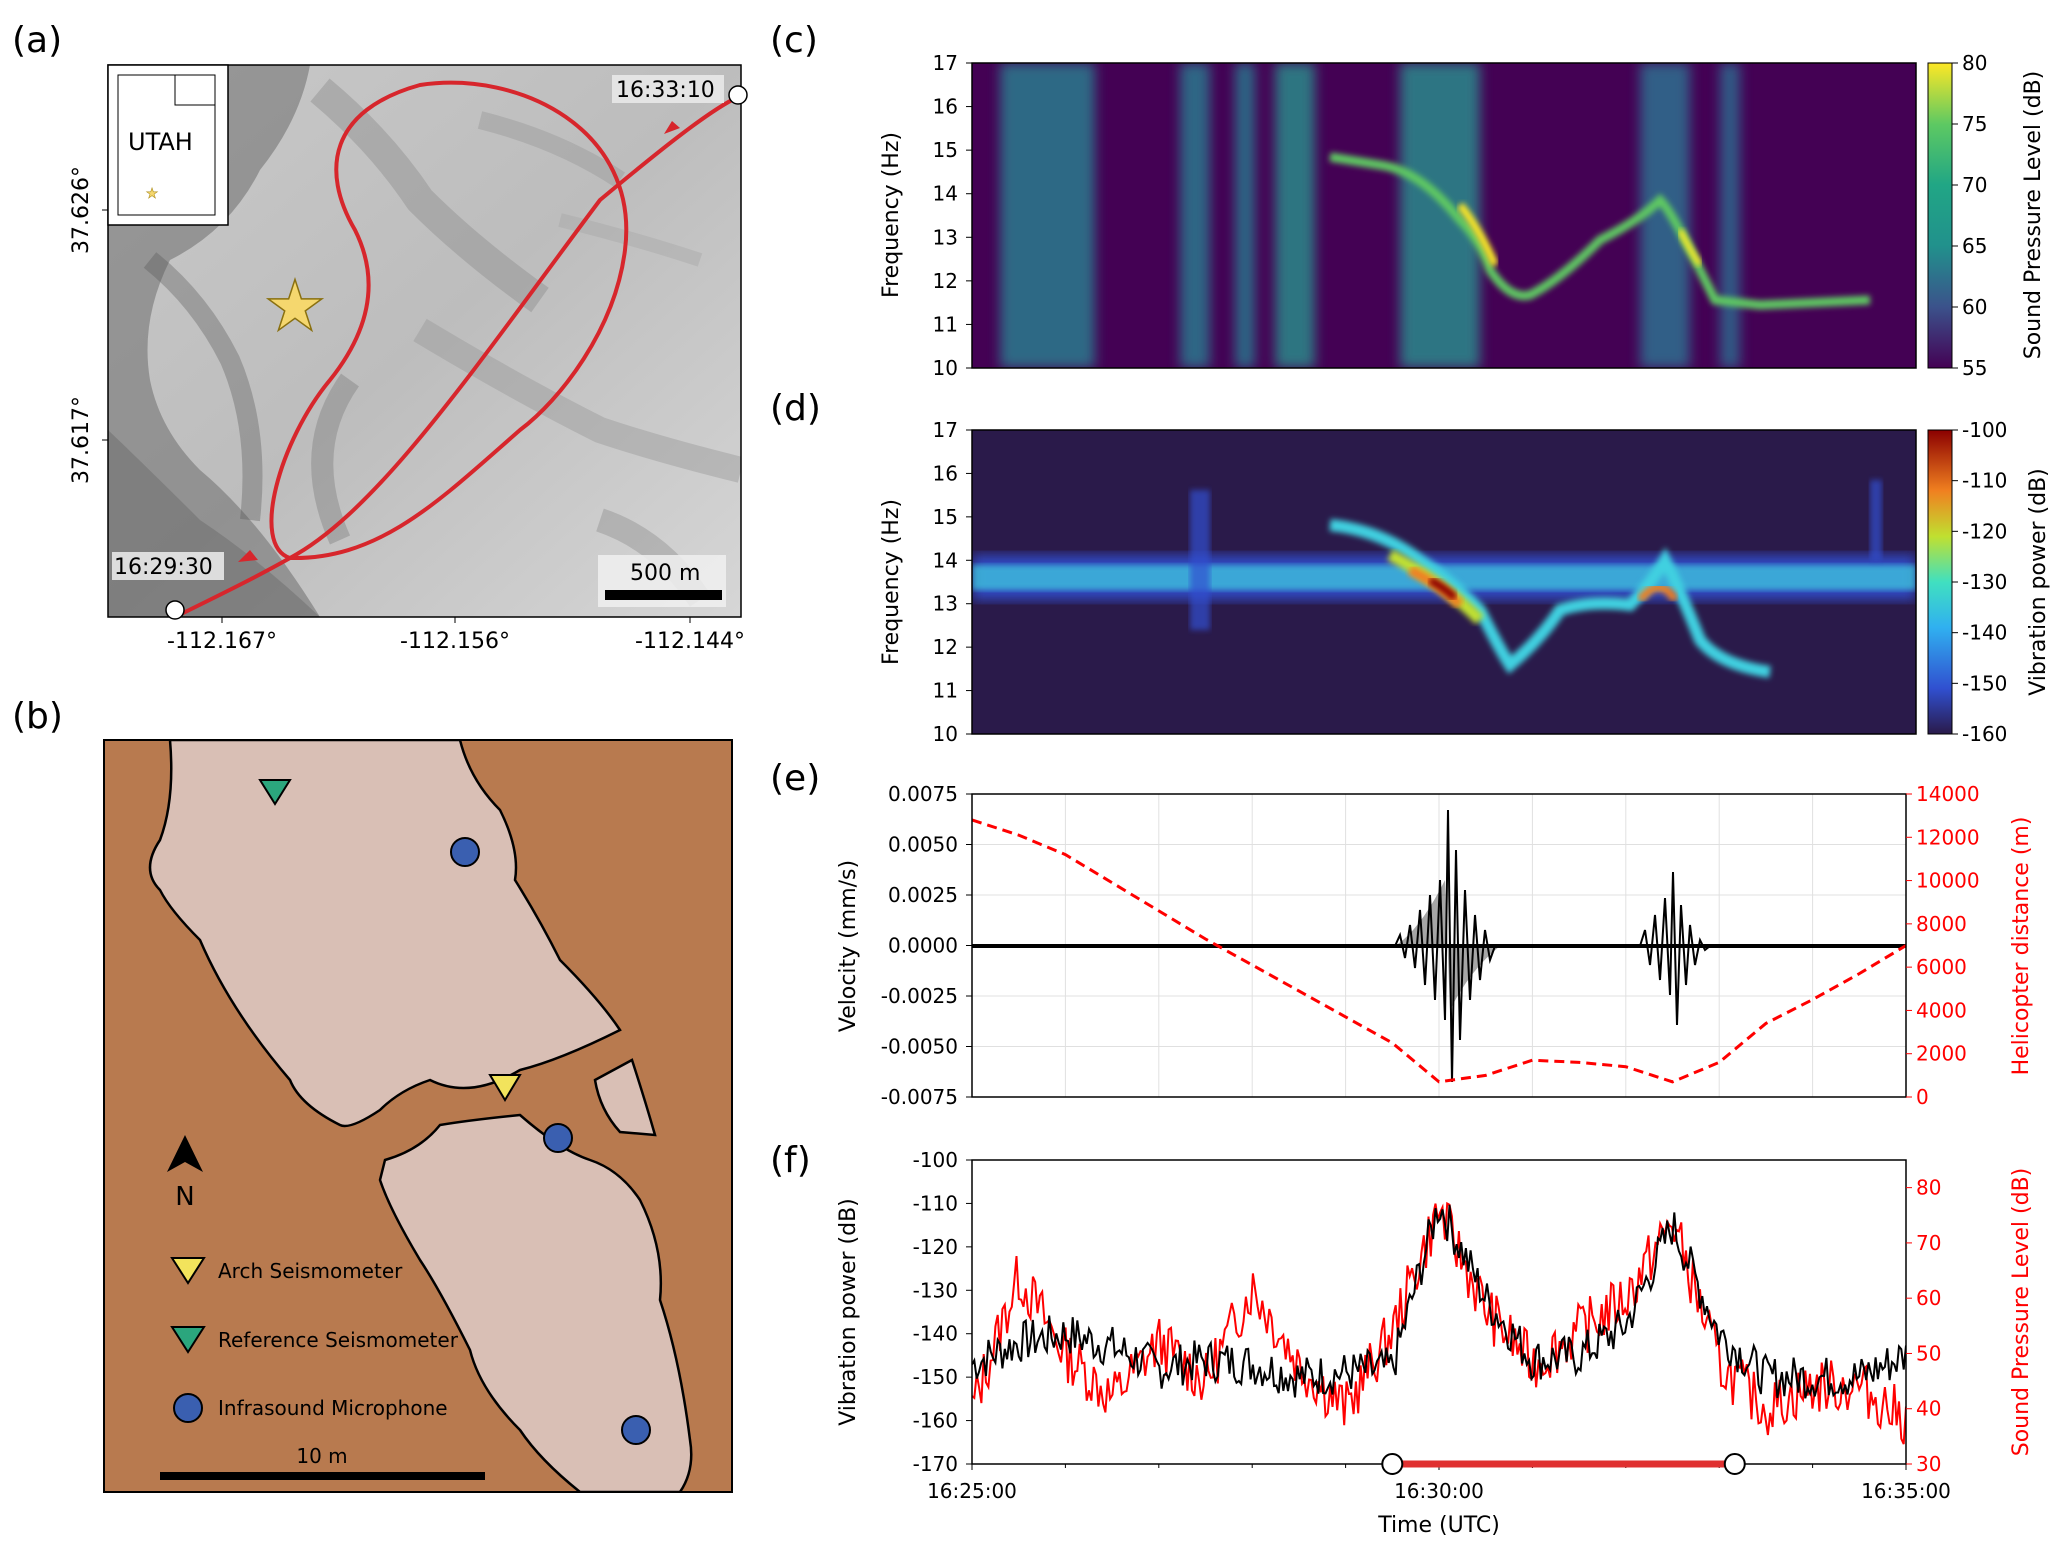 Image resolution: width=2067 pixels, height=1546 pixels. Describe the element at coordinates (945, 473) in the screenshot. I see `ytick-label: 16` at that location.